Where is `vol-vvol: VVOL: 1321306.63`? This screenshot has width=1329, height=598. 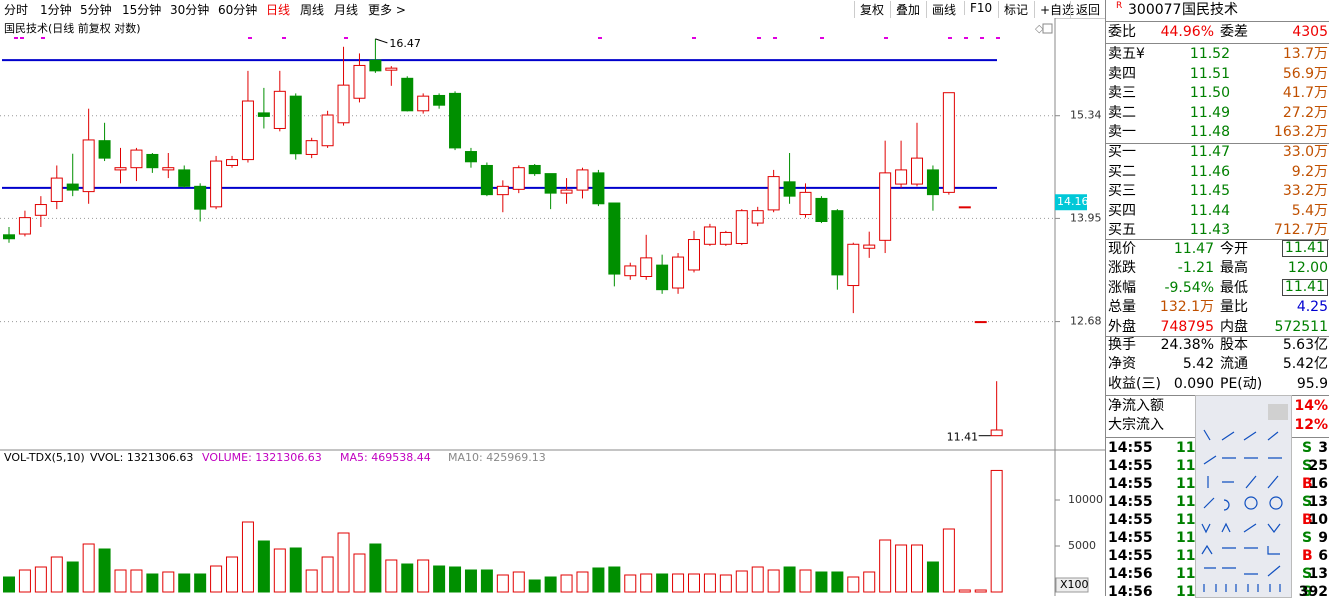
vol-vvol: VVOL: 1321306.63 is located at coordinates (141, 457).